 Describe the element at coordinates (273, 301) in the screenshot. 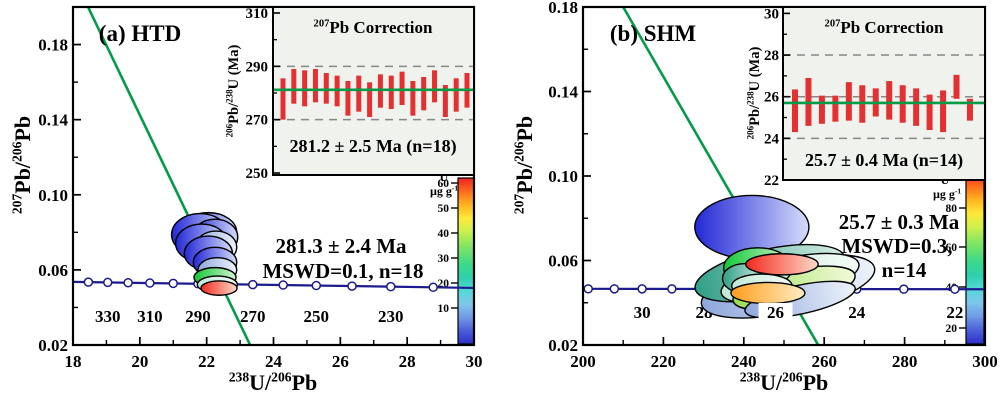

I see `concordia: 330 310 290 270 250 230` at that location.